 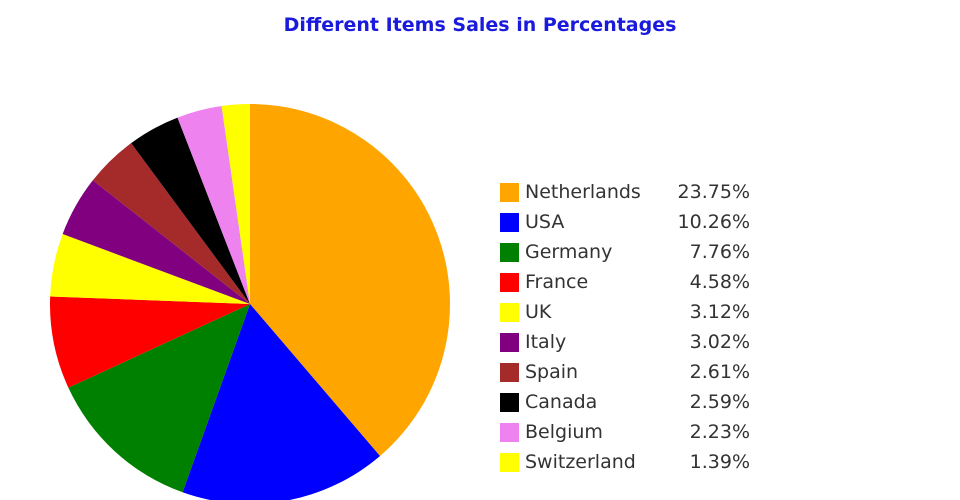 What do you see at coordinates (719, 312) in the screenshot?
I see `legend-value: 3.12%` at bounding box center [719, 312].